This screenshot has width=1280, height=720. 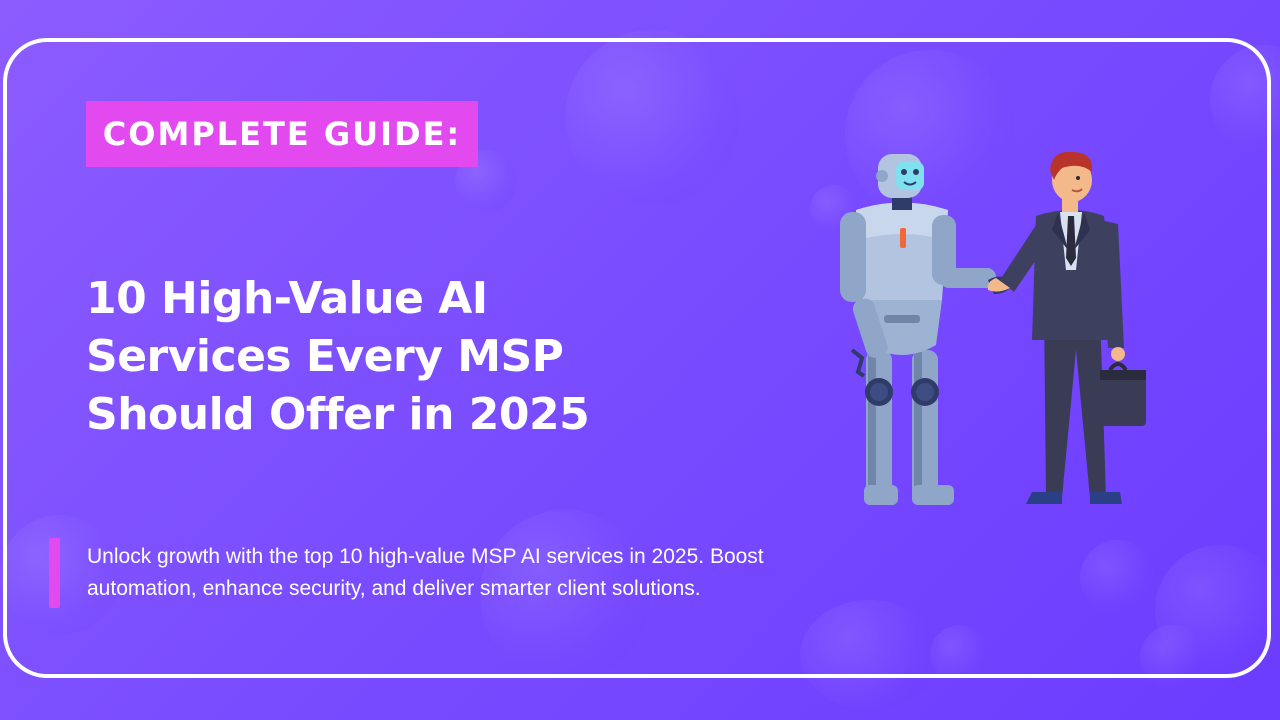 I want to click on robot-businessman-handshake-illustration, so click(x=993, y=328).